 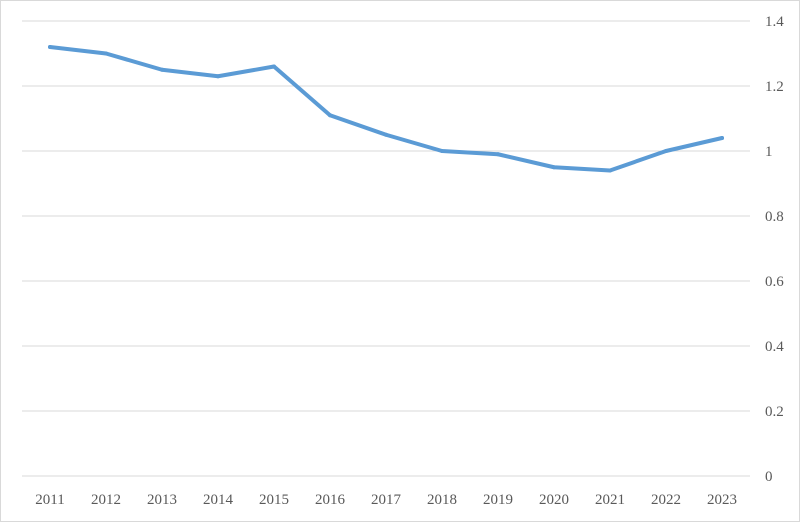 I want to click on data-point-2011, so click(x=50, y=47).